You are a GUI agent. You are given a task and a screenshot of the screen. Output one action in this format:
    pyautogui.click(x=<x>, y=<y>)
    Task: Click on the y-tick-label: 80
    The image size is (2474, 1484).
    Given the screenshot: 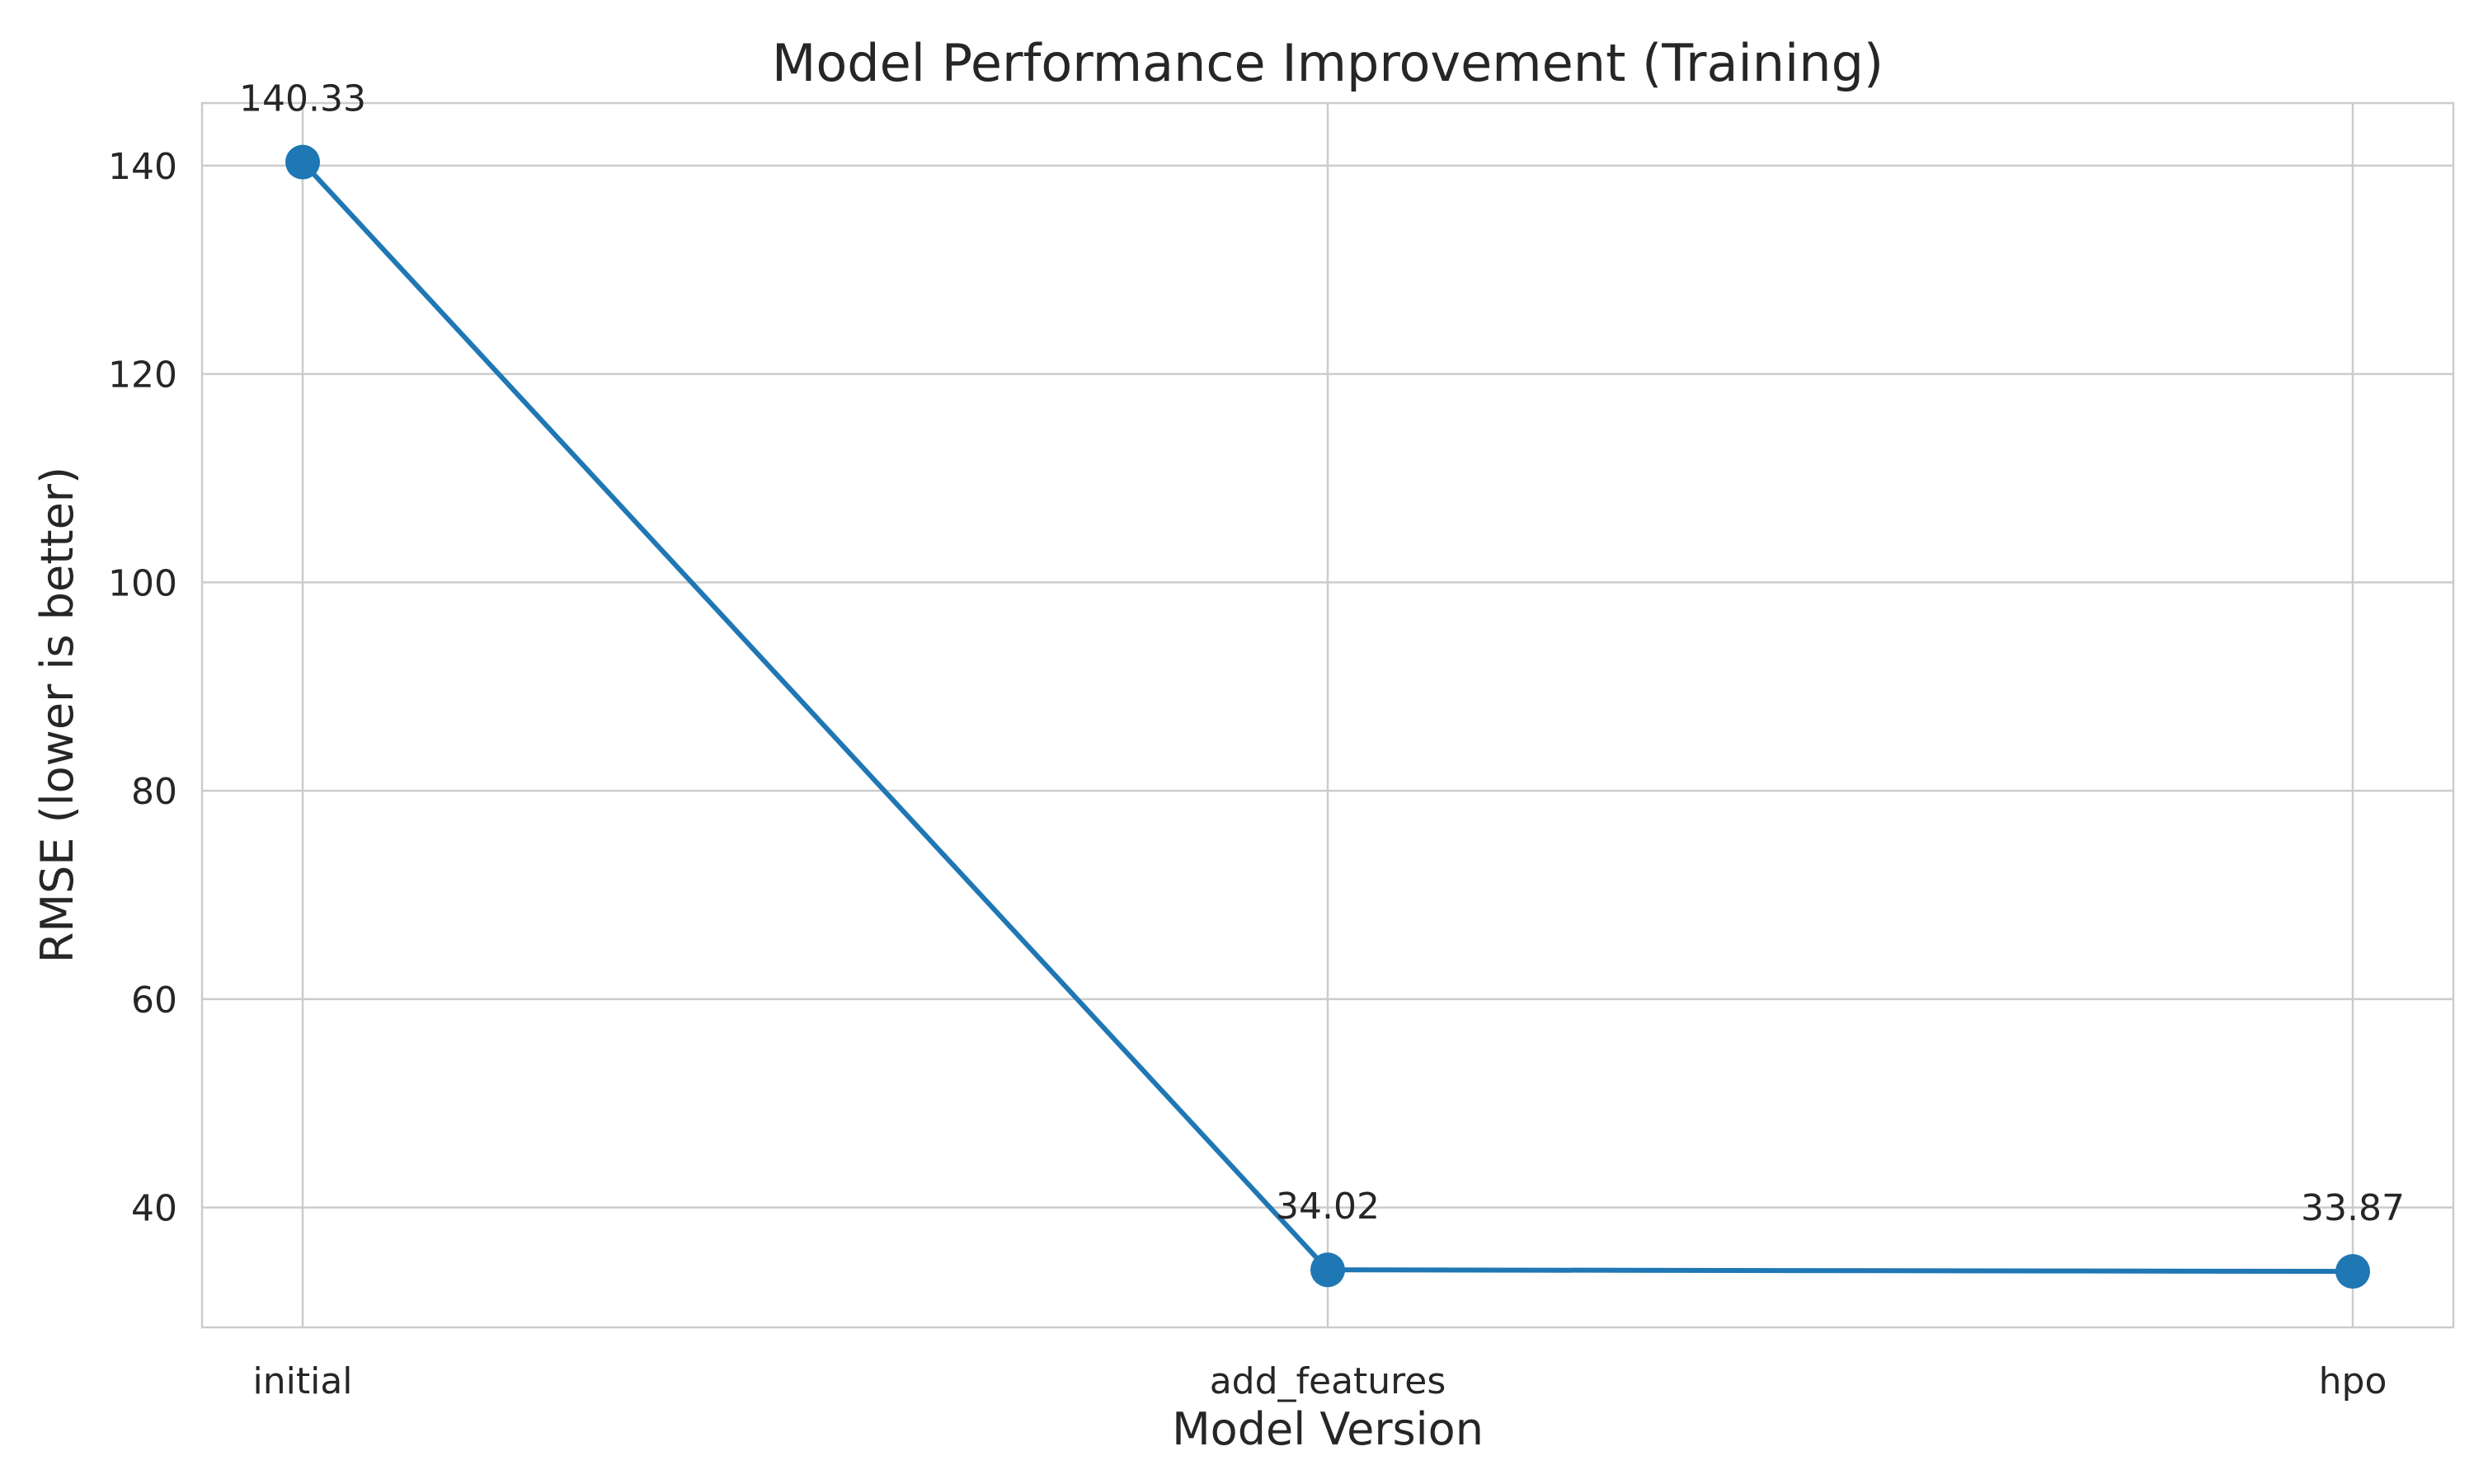 What is the action you would take?
    pyautogui.click(x=154, y=792)
    